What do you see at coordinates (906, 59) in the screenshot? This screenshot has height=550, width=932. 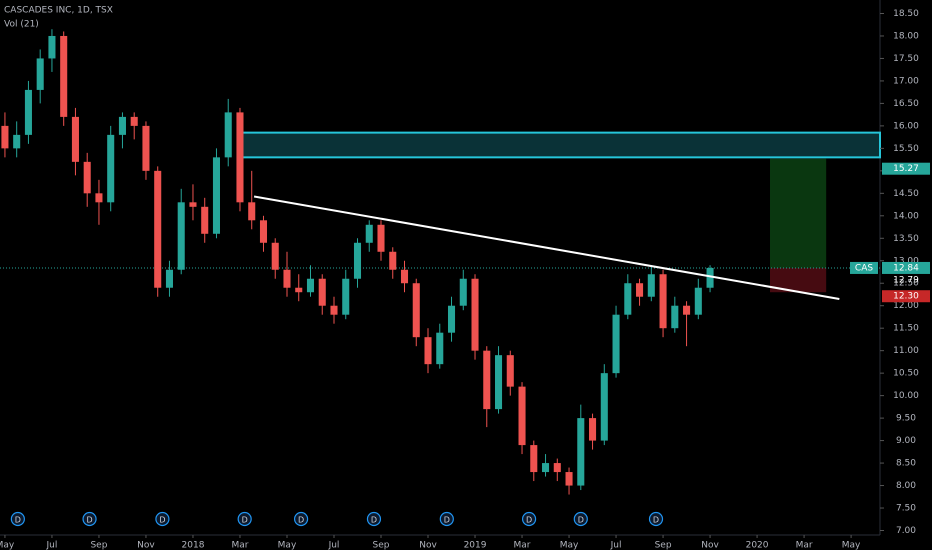 I see `y-tick-label: 17.50` at bounding box center [906, 59].